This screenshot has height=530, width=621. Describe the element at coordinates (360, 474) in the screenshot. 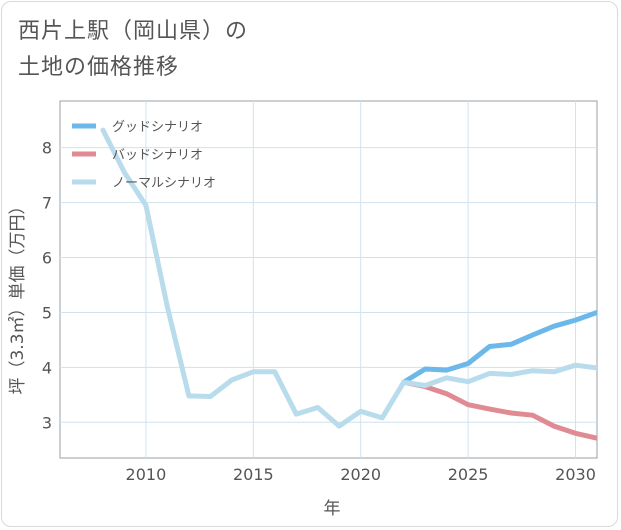

I see `x-tick-label: 2020` at that location.